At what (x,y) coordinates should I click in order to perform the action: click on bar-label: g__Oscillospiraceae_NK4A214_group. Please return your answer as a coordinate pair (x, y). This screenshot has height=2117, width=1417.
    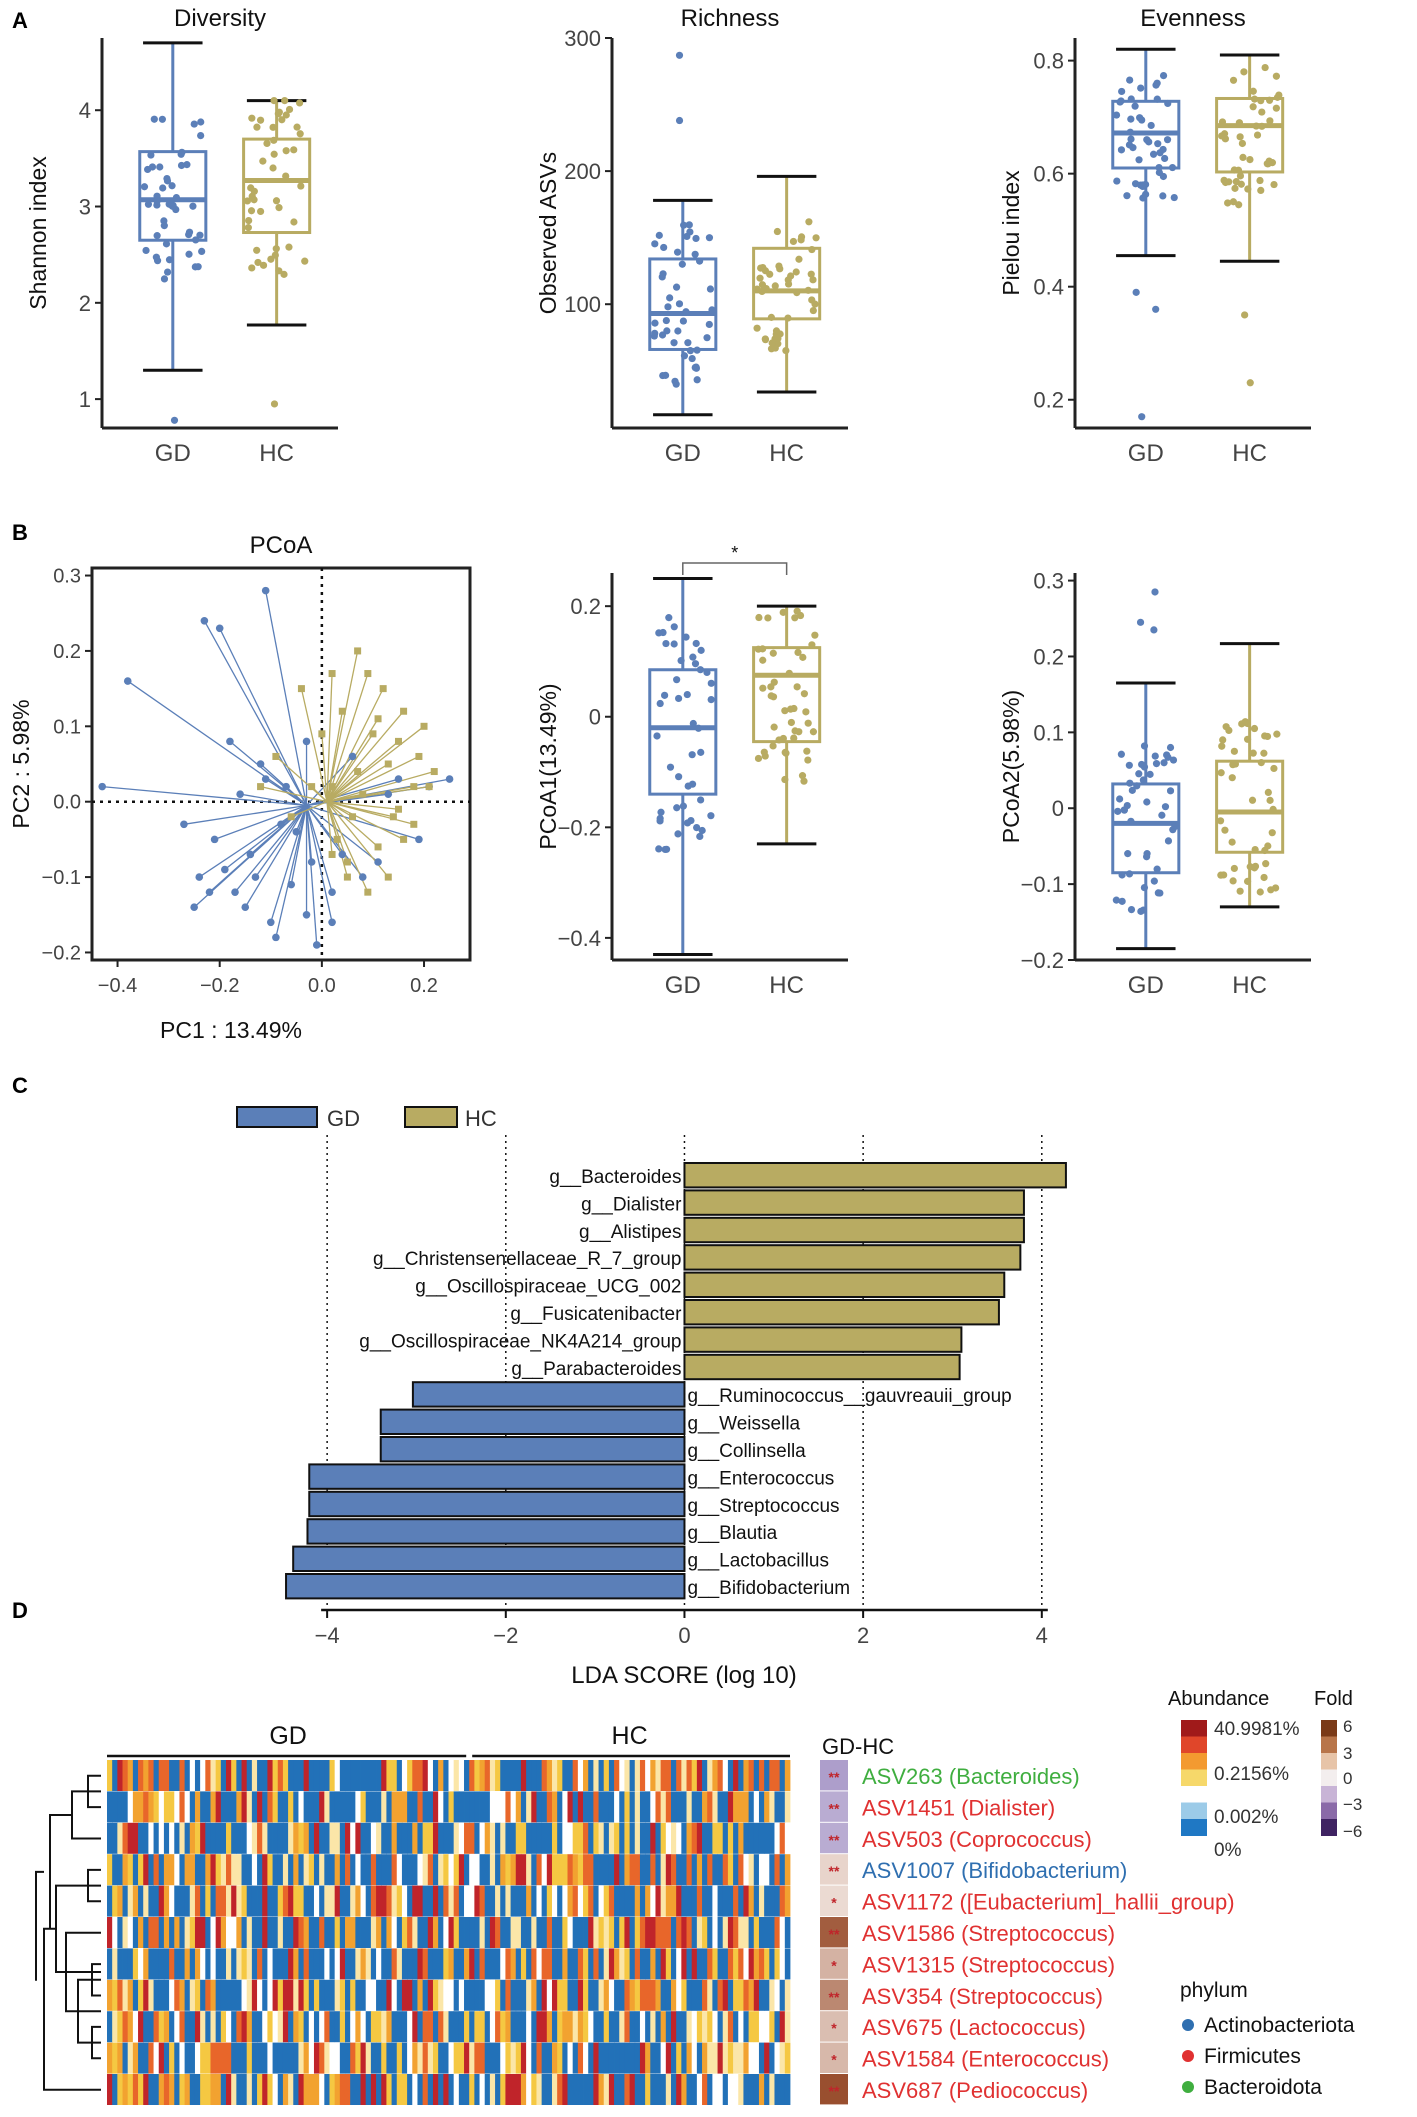
    Looking at the image, I should click on (520, 1341).